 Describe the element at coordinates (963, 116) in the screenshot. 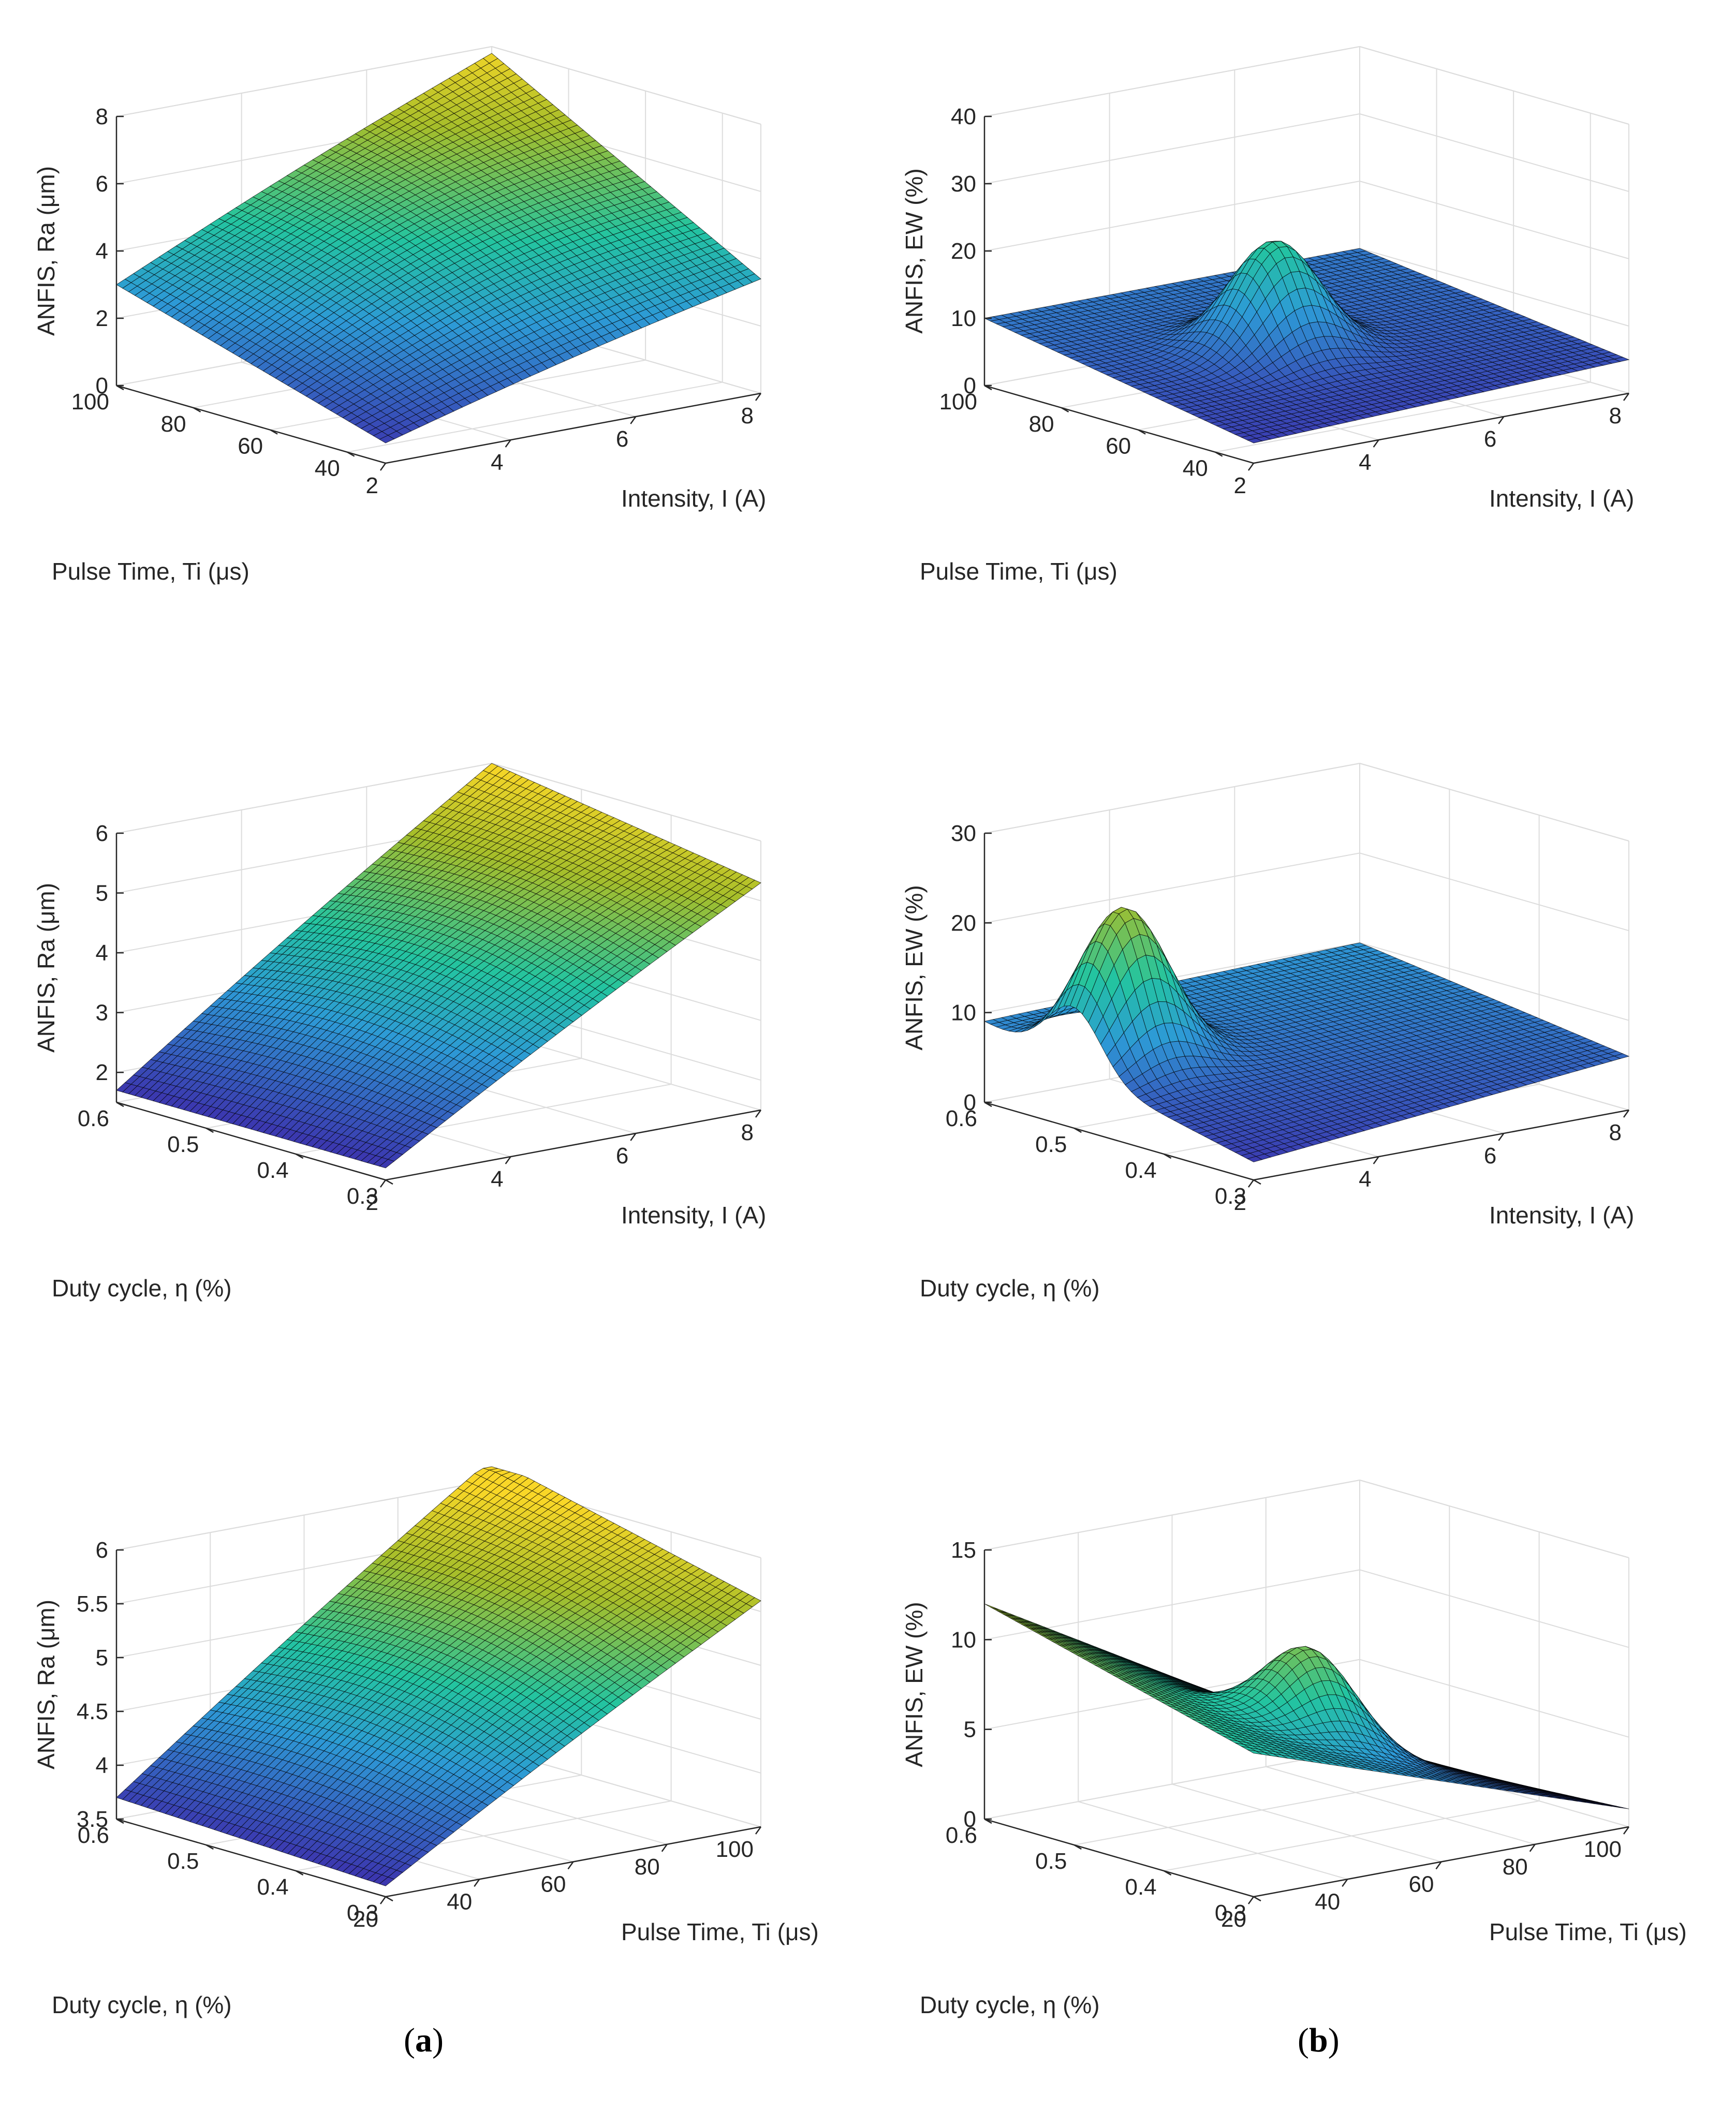

I see `z-tick-label: 40` at that location.